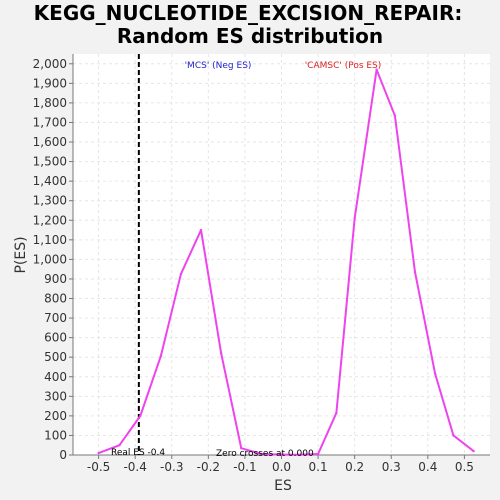  What do you see at coordinates (171, 467) in the screenshot?
I see `x-tick-label: -0.3` at bounding box center [171, 467].